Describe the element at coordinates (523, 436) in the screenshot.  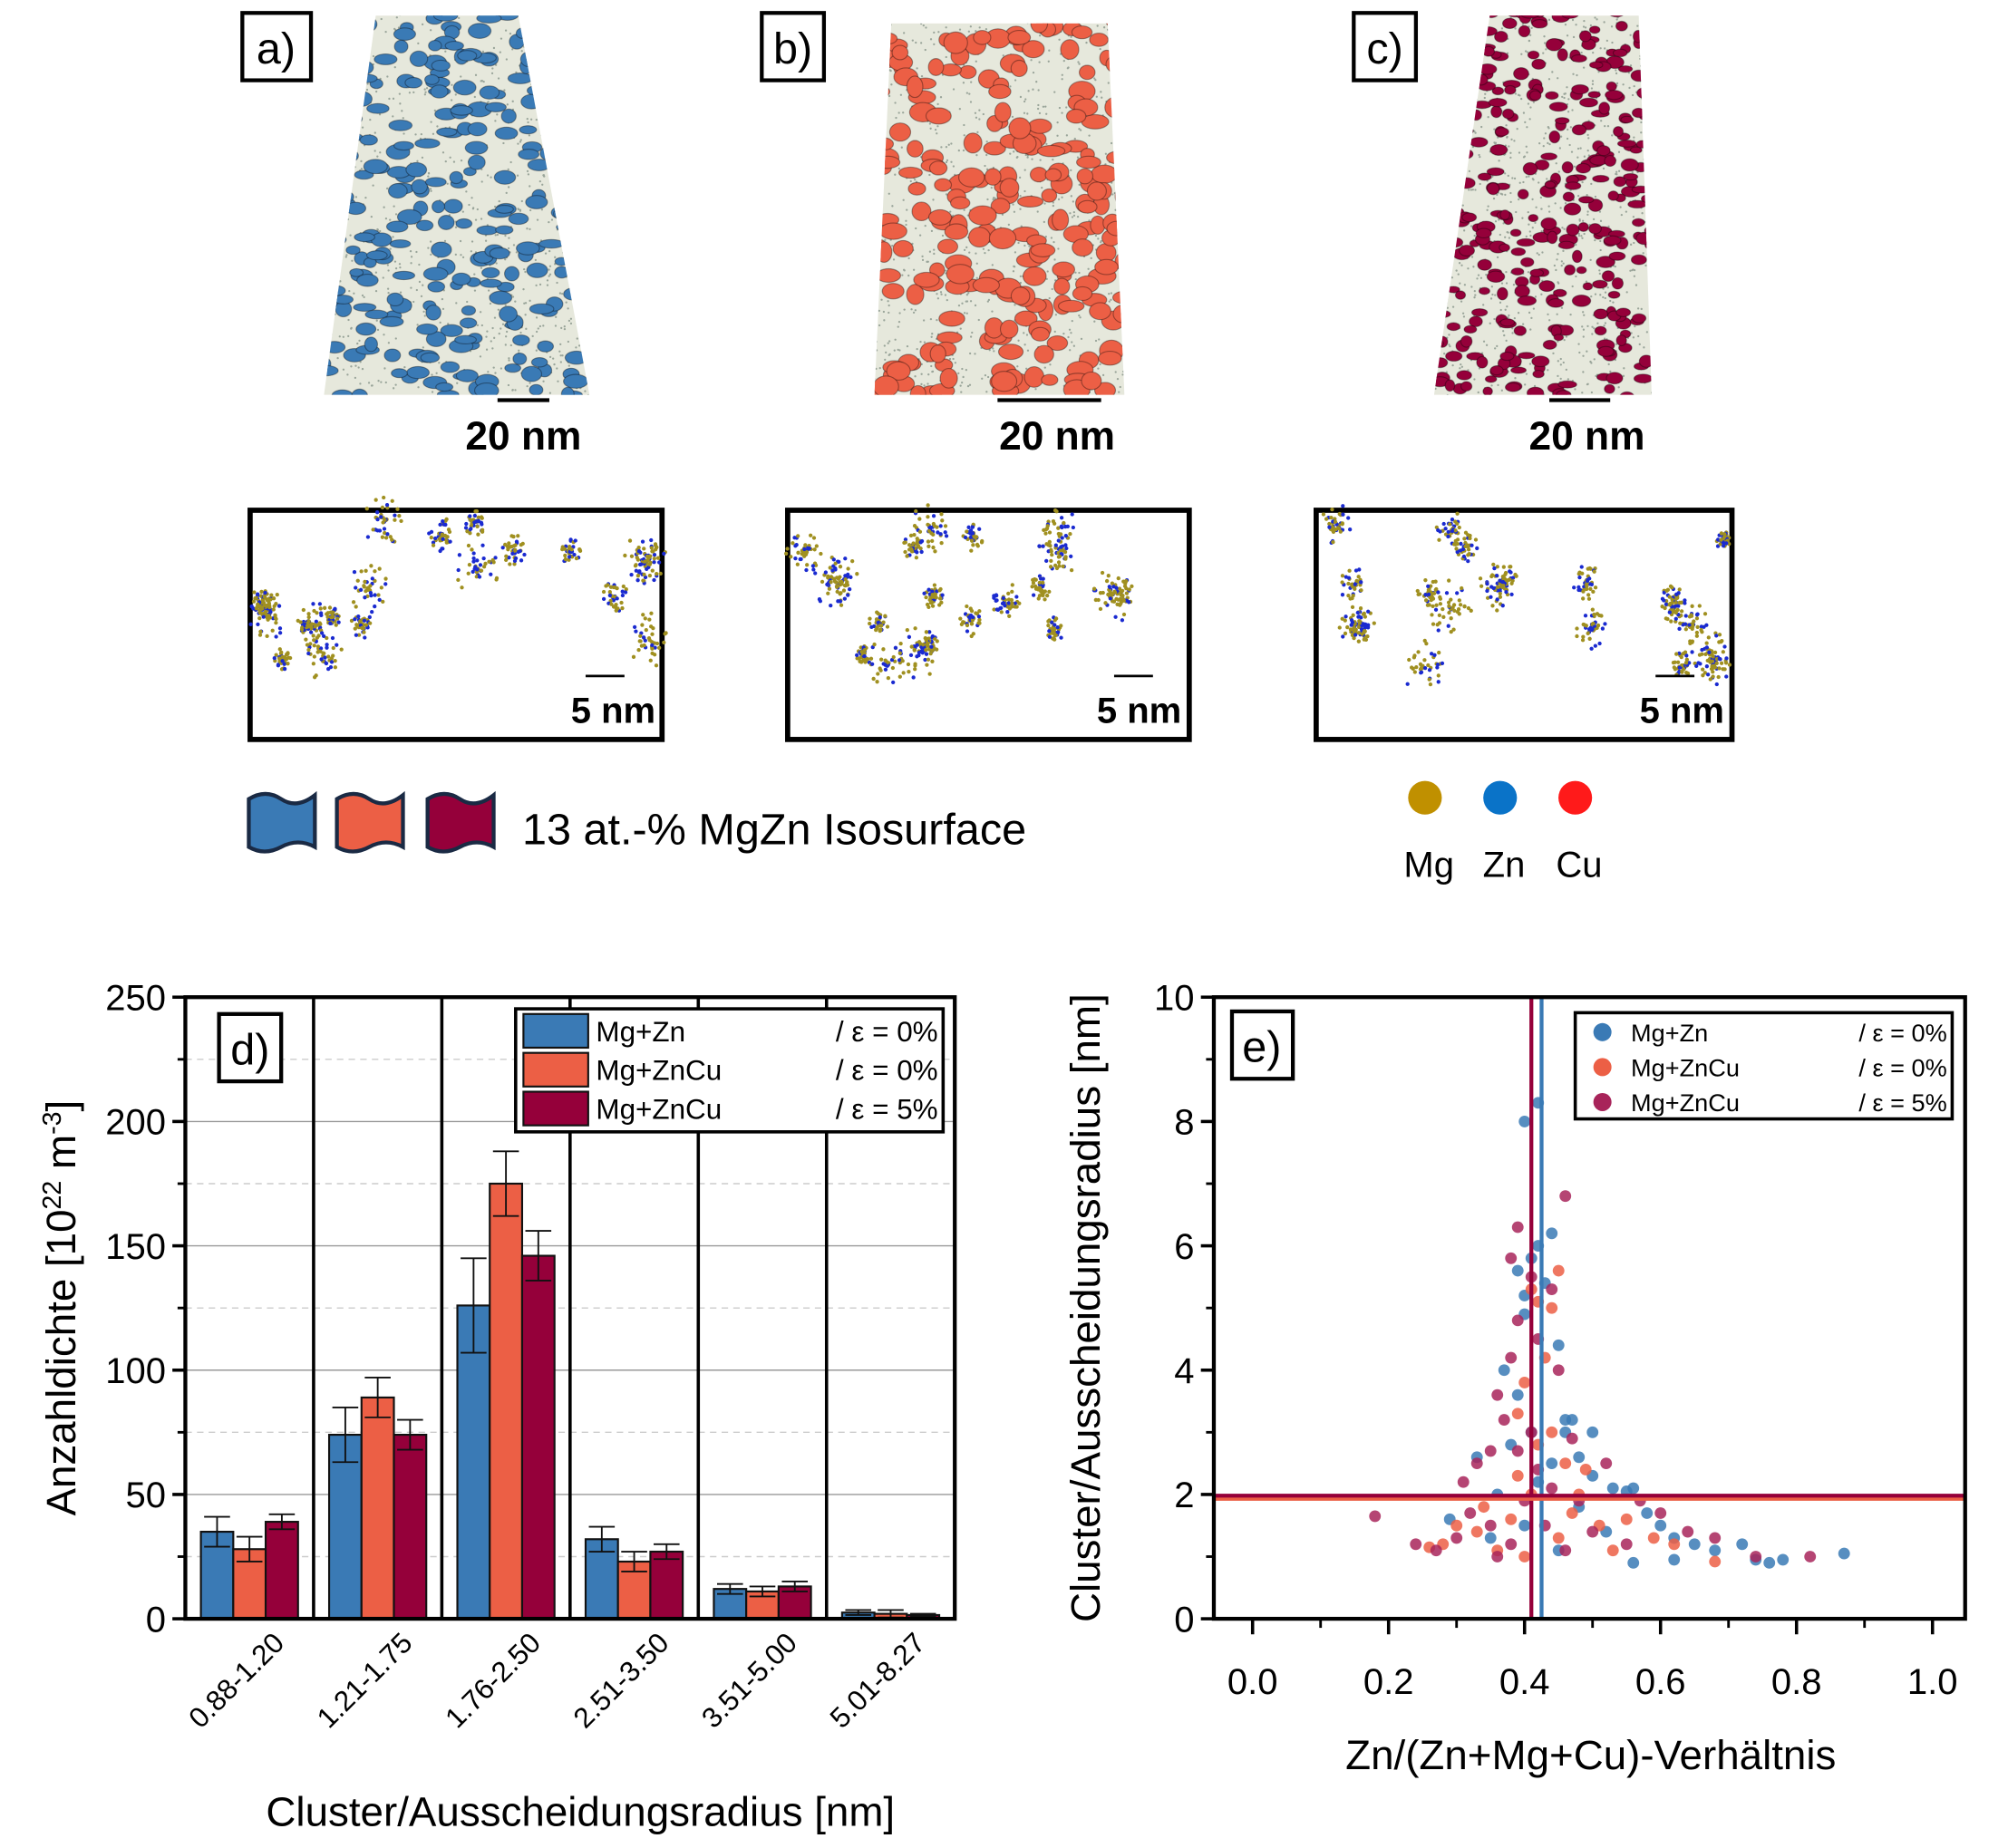
I see `scale-label-a: 20 nm` at that location.